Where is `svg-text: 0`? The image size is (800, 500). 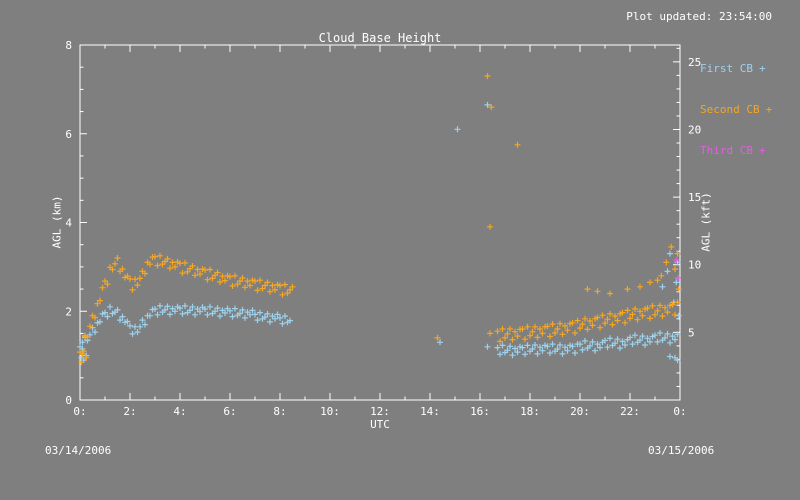 svg-text: 0 is located at coordinates (68, 400).